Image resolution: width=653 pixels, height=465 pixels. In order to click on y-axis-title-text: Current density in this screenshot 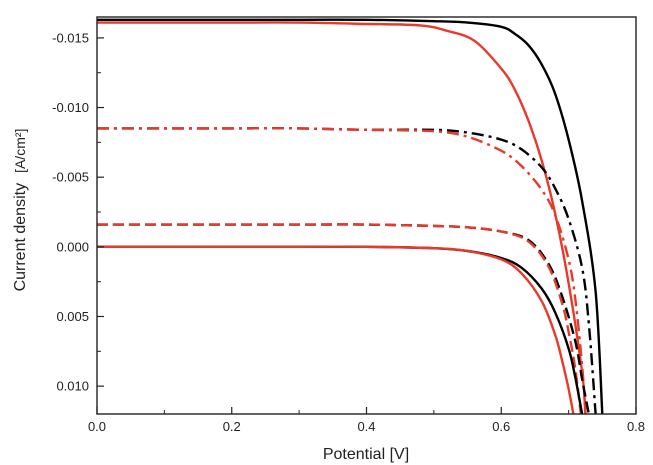, I will do `click(20, 237)`.